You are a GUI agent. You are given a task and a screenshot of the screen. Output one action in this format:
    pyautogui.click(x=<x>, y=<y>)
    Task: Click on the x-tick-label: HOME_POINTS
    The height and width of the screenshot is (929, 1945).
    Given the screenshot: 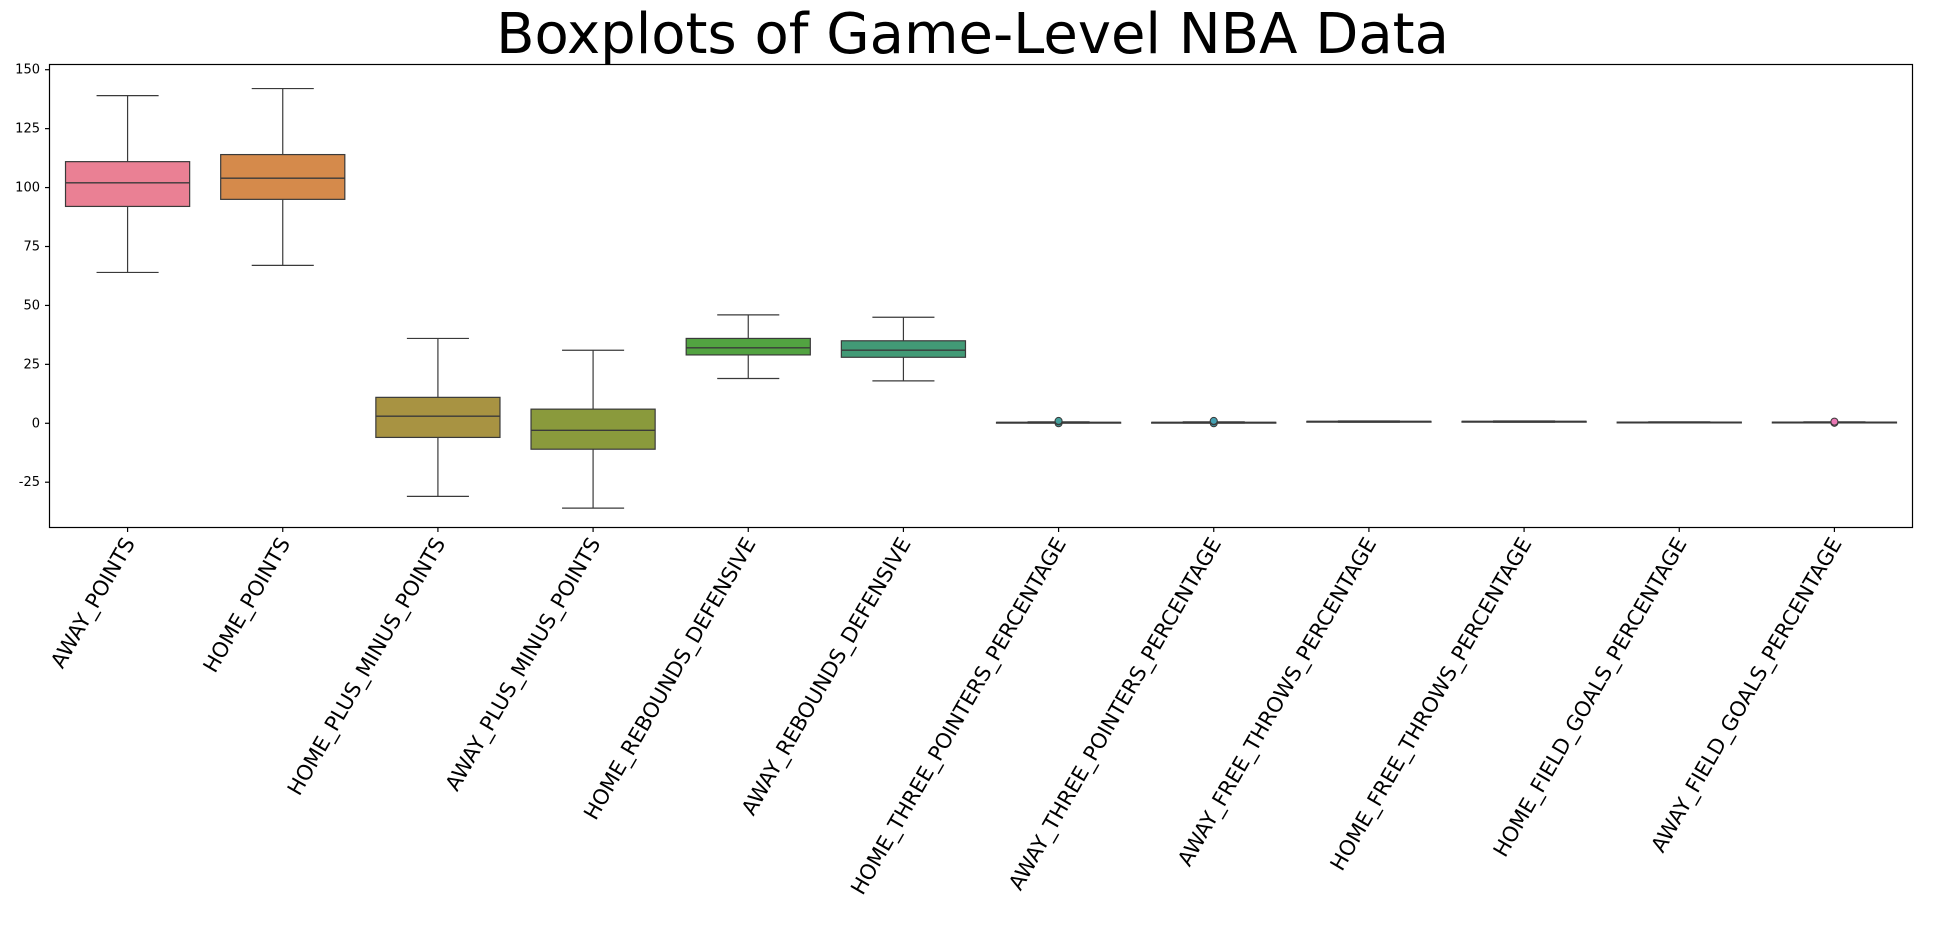 What is the action you would take?
    pyautogui.click(x=247, y=606)
    